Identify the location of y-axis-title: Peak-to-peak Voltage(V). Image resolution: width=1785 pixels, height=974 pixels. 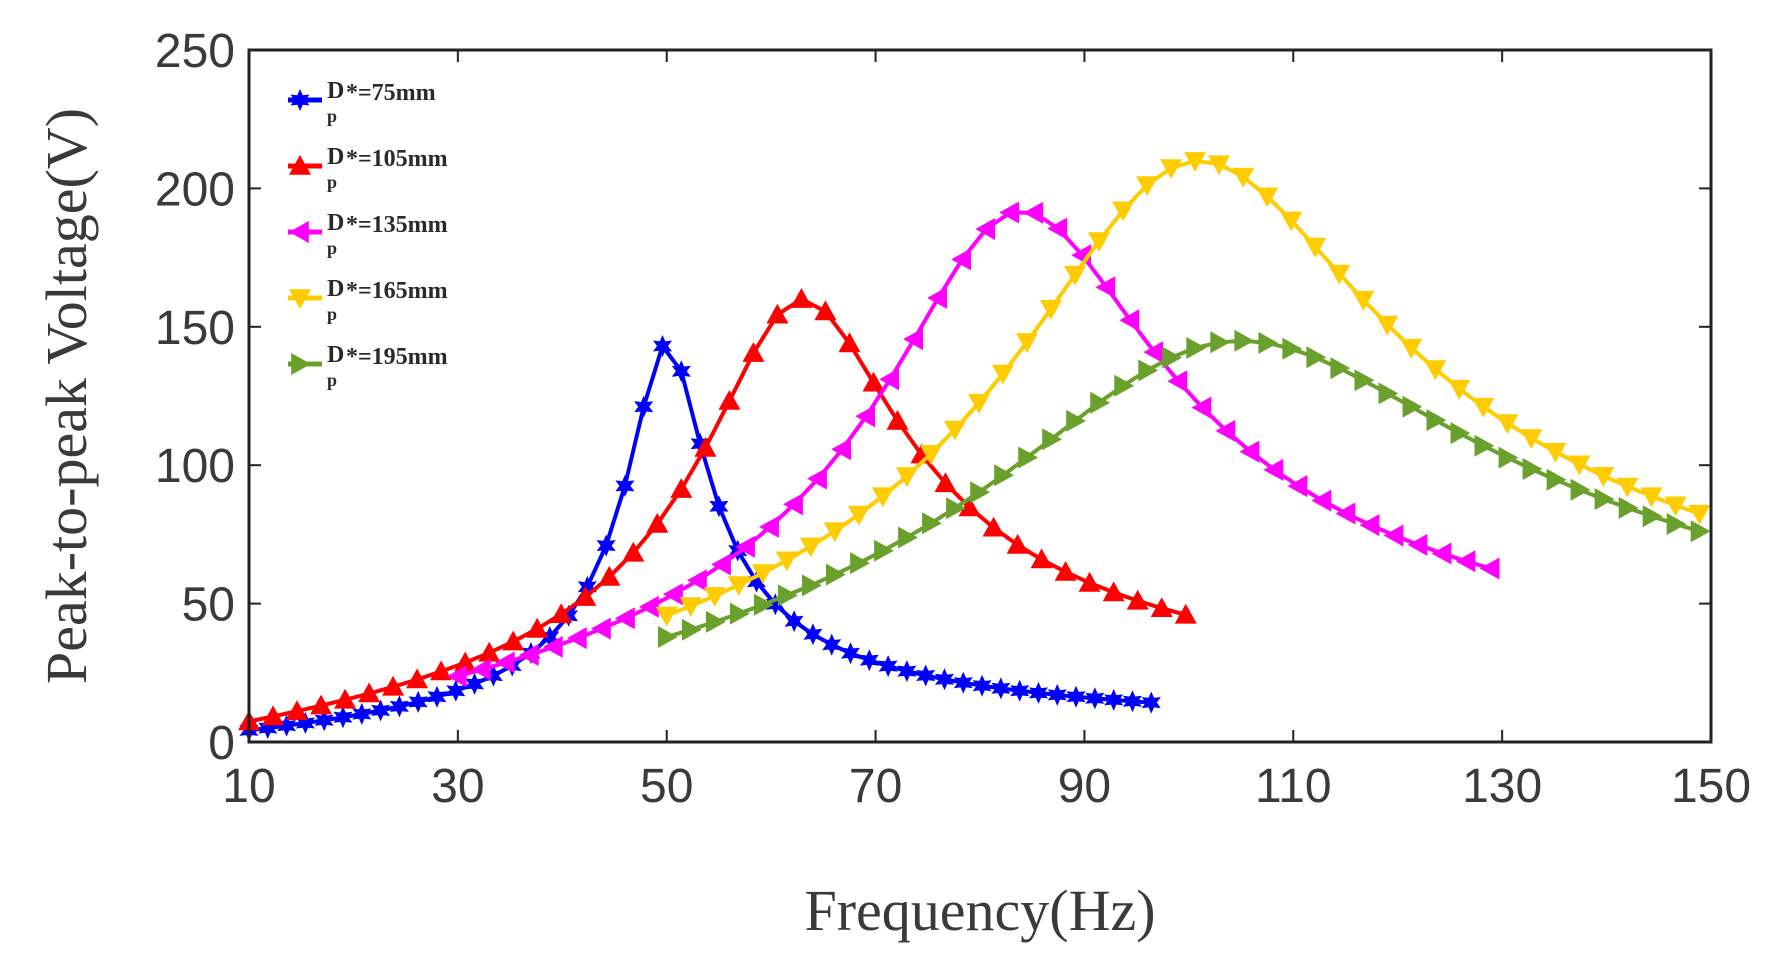
(66, 396).